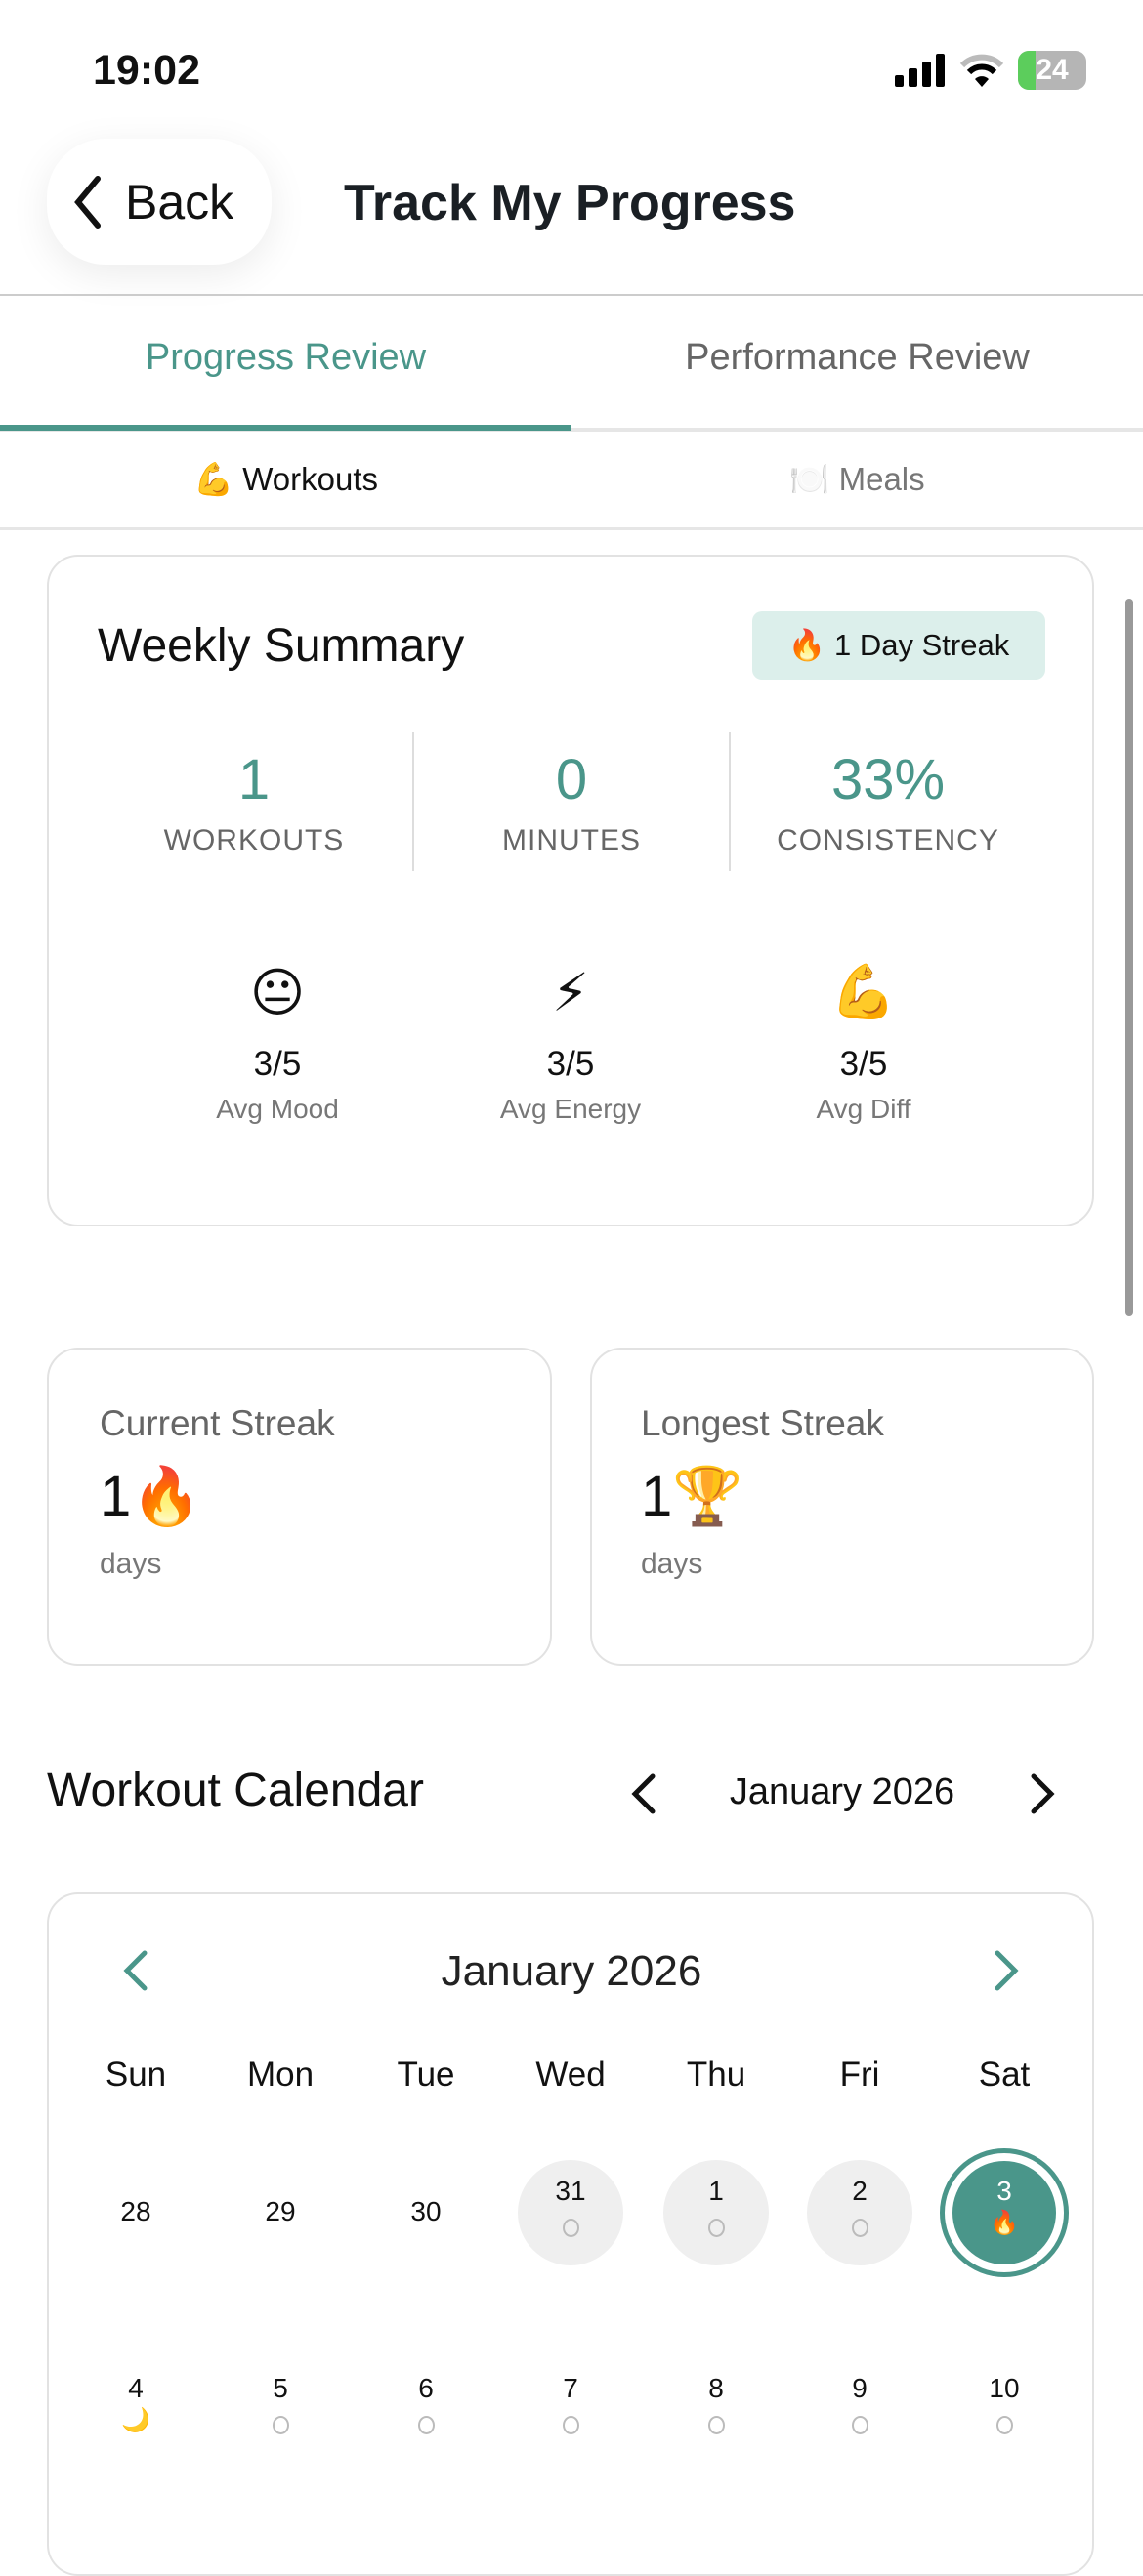 The height and width of the screenshot is (2576, 1143). I want to click on prev-month-chevron-icon, so click(643, 1794).